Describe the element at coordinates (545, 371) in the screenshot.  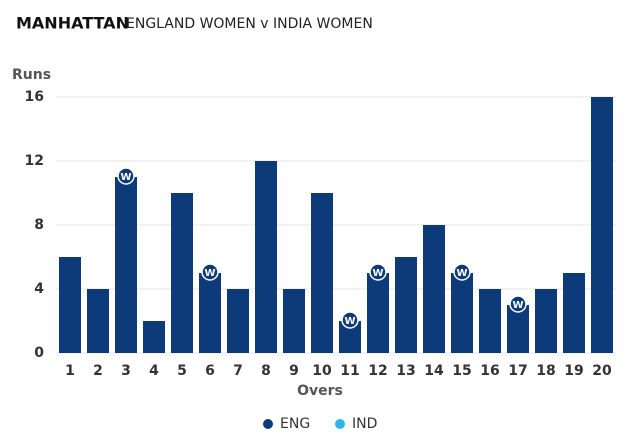
I see `x-tick-label: 18` at that location.